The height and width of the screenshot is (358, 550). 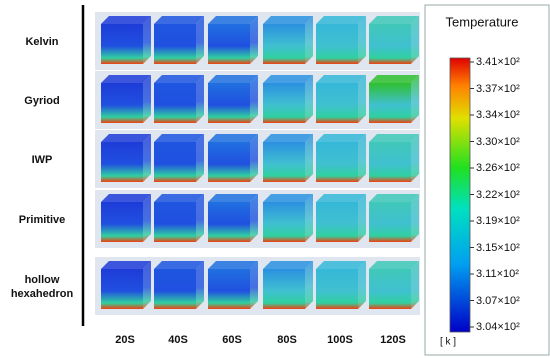 What do you see at coordinates (498, 88) in the screenshot?
I see `colorbar-tick-label: 3.37×10²` at bounding box center [498, 88].